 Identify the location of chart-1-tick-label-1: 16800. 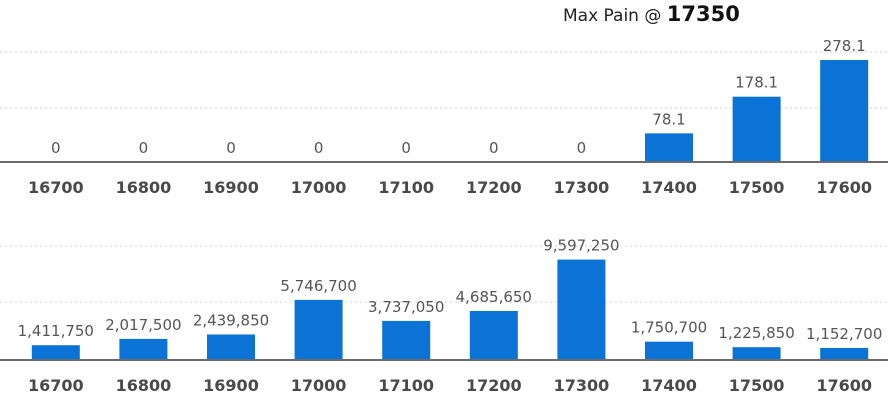
(144, 385).